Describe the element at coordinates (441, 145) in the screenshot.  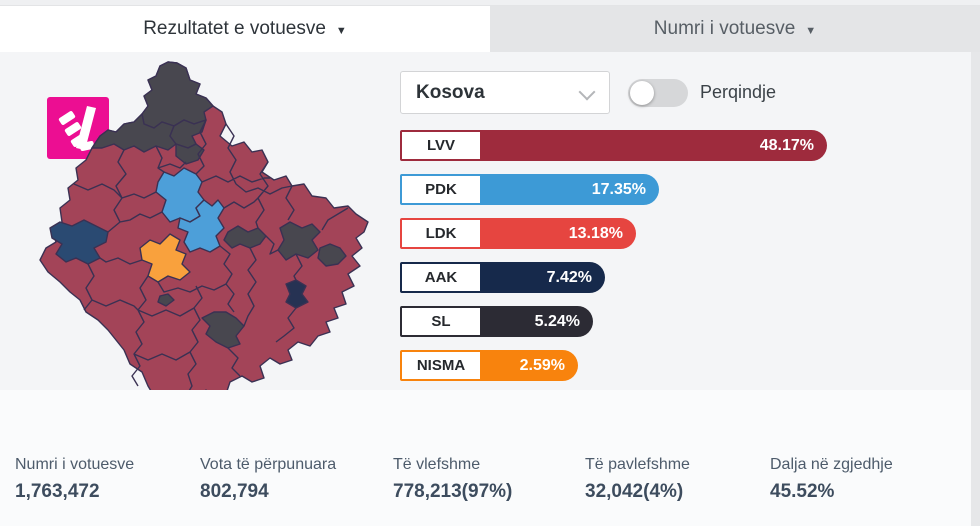
I see `party-label: LVV` at that location.